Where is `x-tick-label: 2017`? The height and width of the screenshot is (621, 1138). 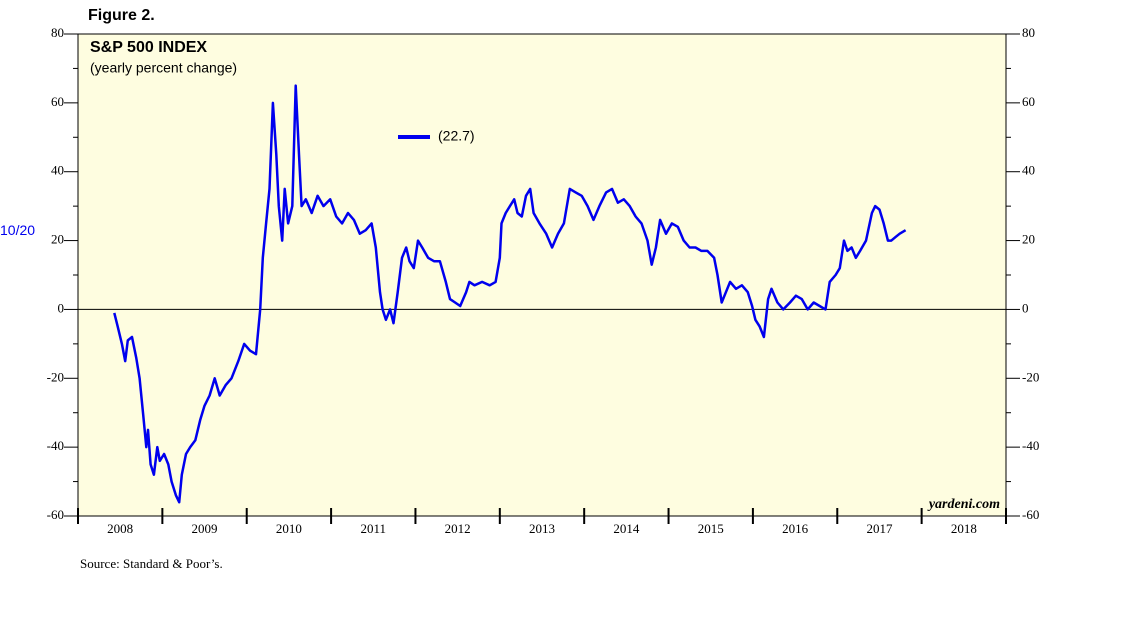
x-tick-label: 2017 is located at coordinates (879, 528).